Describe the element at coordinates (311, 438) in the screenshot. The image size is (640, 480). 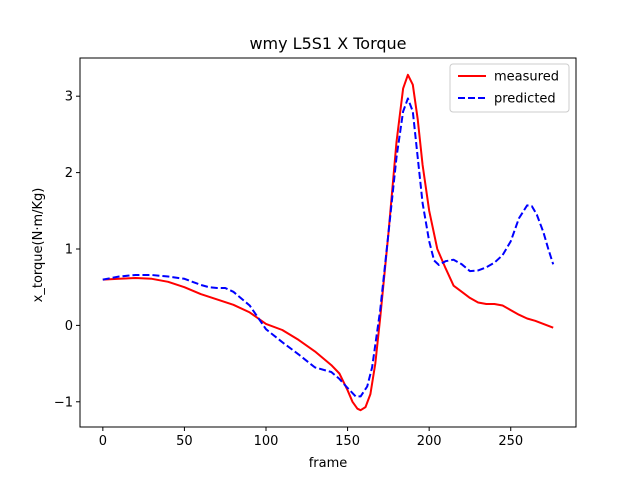
I see `x-axis: 0 50 100 150 200 250` at that location.